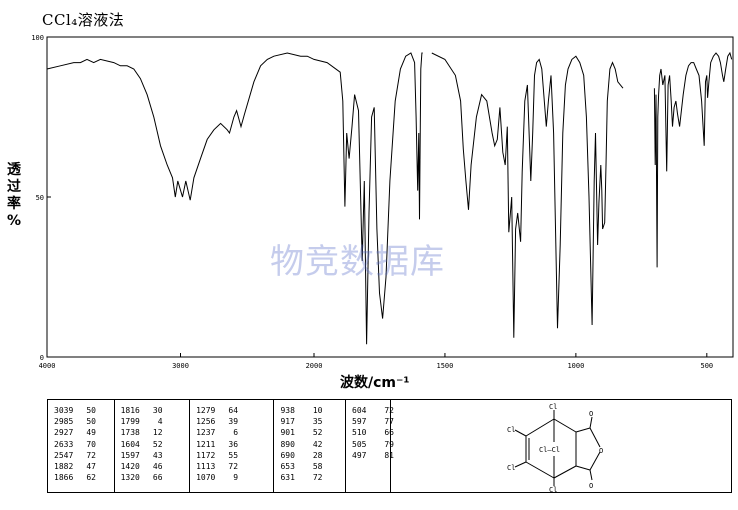 The height and width of the screenshot is (510, 738). Describe the element at coordinates (287, 455) in the screenshot. I see `peak-wavenumber: 690` at that location.